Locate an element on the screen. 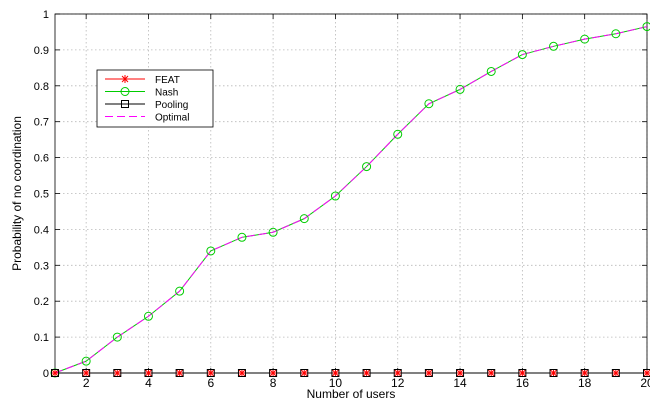  legend-label-feat: FEAT is located at coordinates (167, 80).